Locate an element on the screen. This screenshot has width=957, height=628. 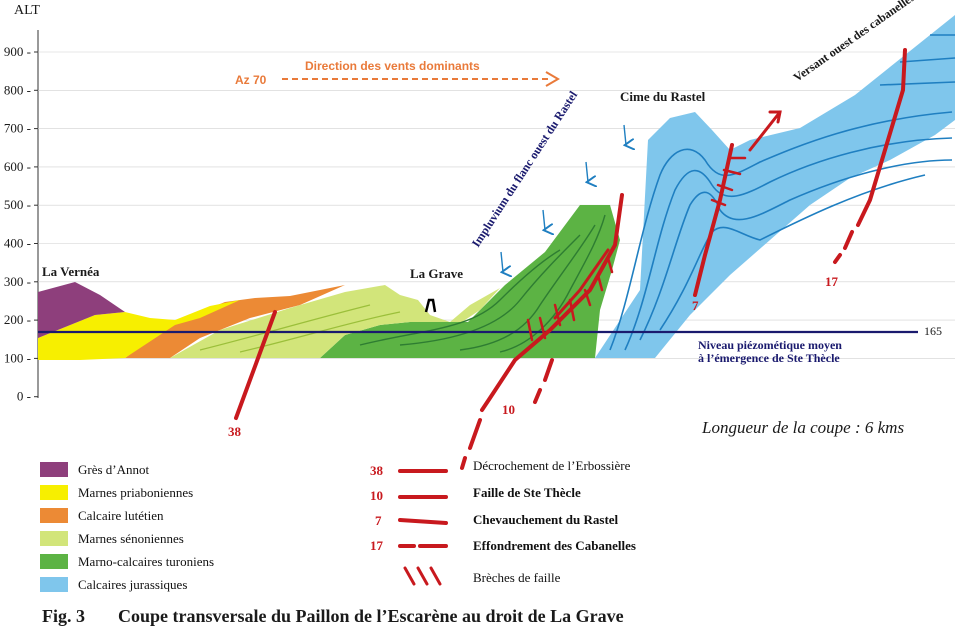
piezometric-label-1: Niveau piézométique moyen is located at coordinates (770, 345).